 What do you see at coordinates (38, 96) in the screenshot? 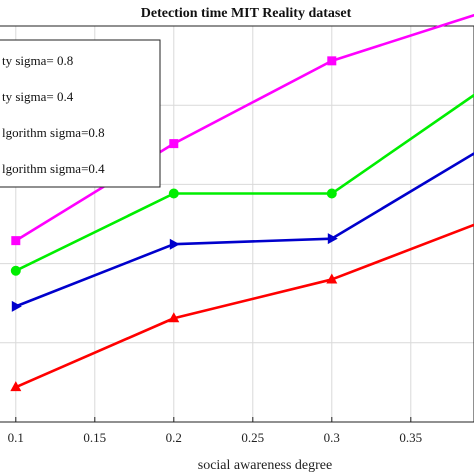
I see `legend-entry: ty sigma= 0.4` at bounding box center [38, 96].